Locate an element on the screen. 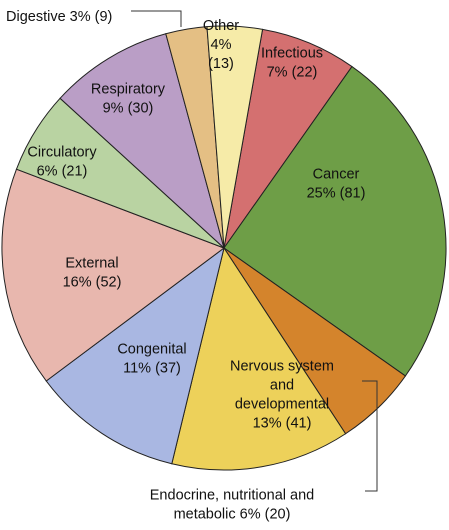 This screenshot has width=449, height=530. slice-label-cancer: Cancer 25% (81) is located at coordinates (336, 183).